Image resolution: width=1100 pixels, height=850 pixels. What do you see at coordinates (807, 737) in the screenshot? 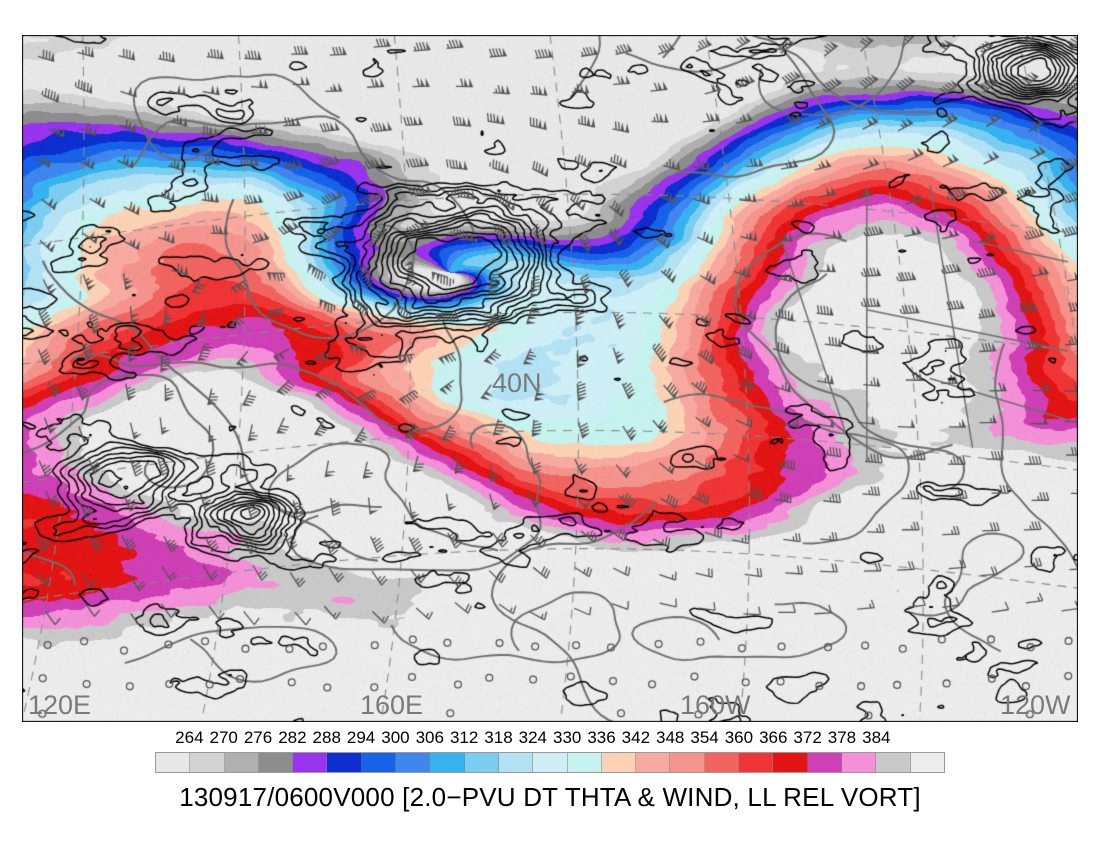
I see `colorbar-tick: 372` at bounding box center [807, 737].